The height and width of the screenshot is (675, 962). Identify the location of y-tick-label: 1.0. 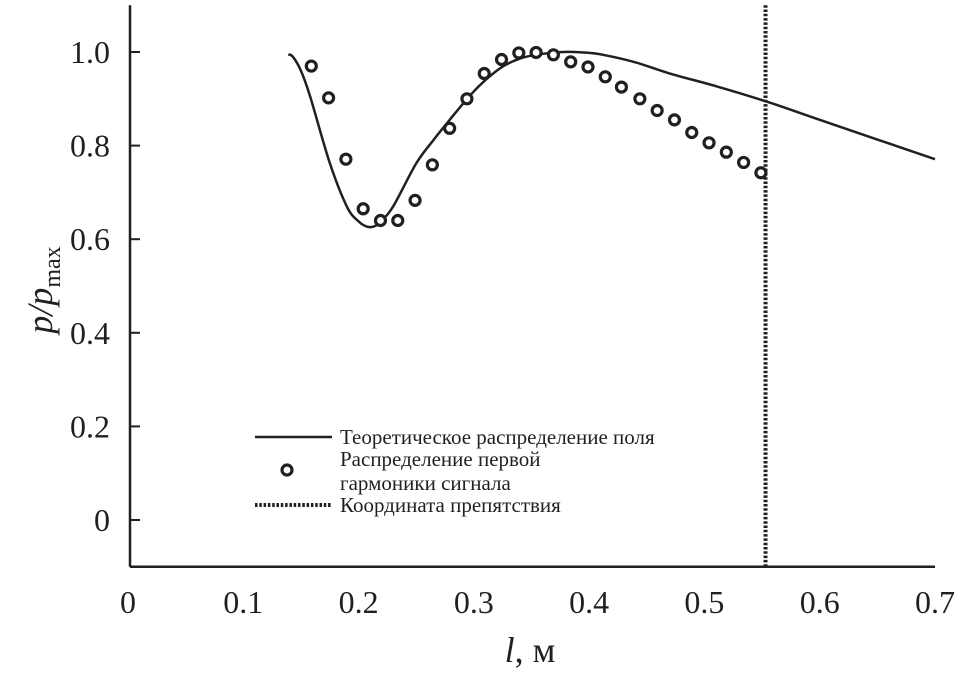
(90, 52).